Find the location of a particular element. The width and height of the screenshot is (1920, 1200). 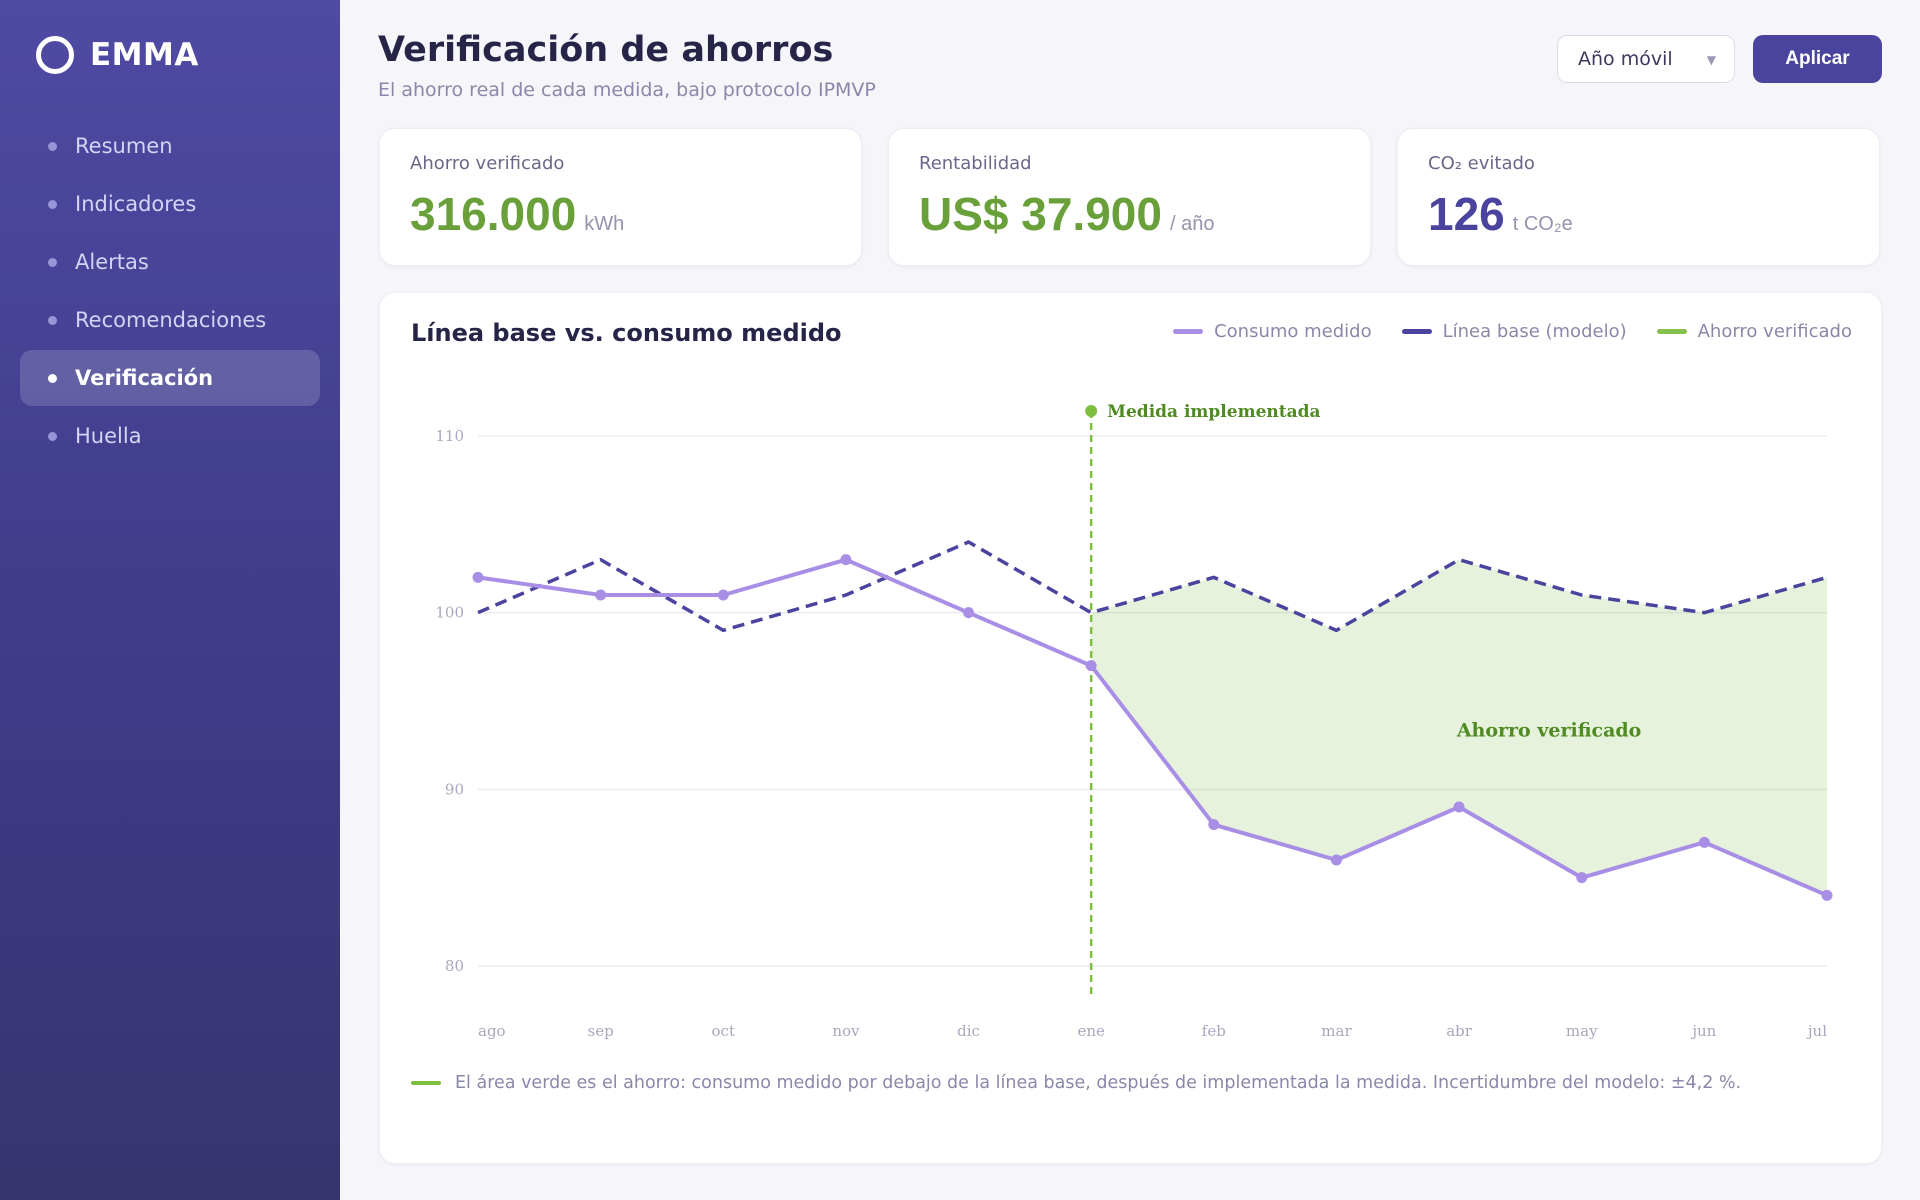

legend-item: Ahorro verificado is located at coordinates (1754, 331).